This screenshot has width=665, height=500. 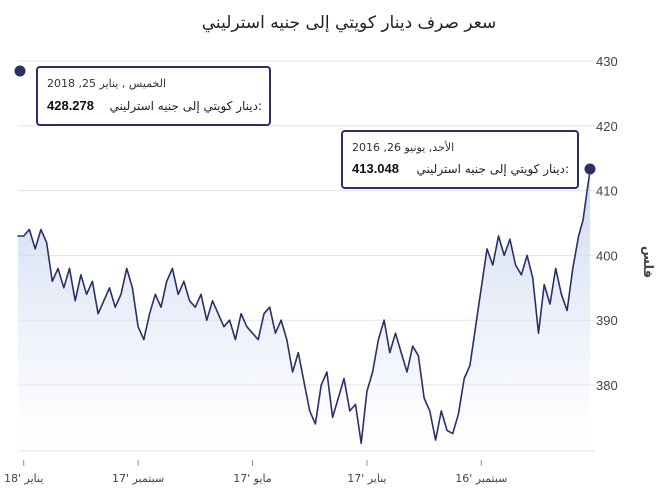 What do you see at coordinates (349, 23) in the screenshot?
I see `chart-title: سعر صرف دينار كويتي إلى جنيه استرليني` at bounding box center [349, 23].